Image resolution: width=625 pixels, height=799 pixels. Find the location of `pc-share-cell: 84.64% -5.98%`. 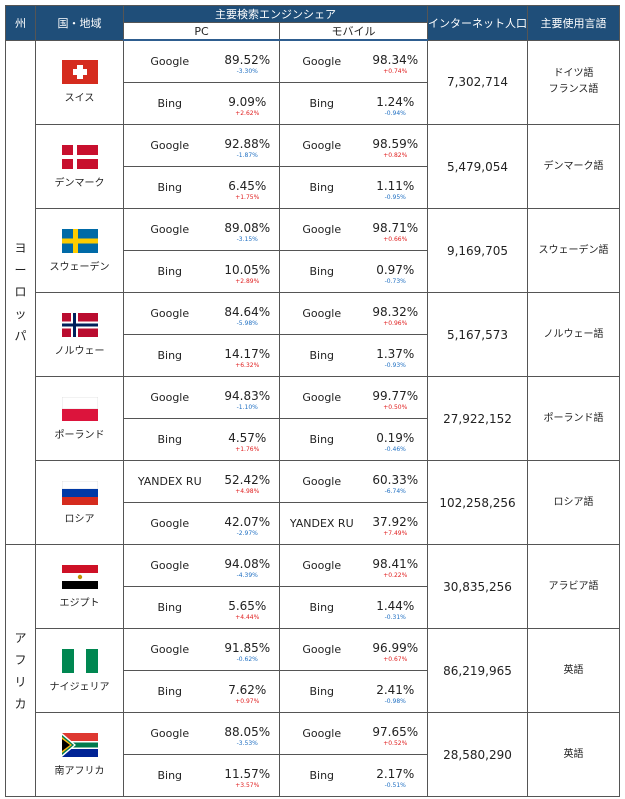

pc-share-cell: 84.64% -5.98% is located at coordinates (247, 313).